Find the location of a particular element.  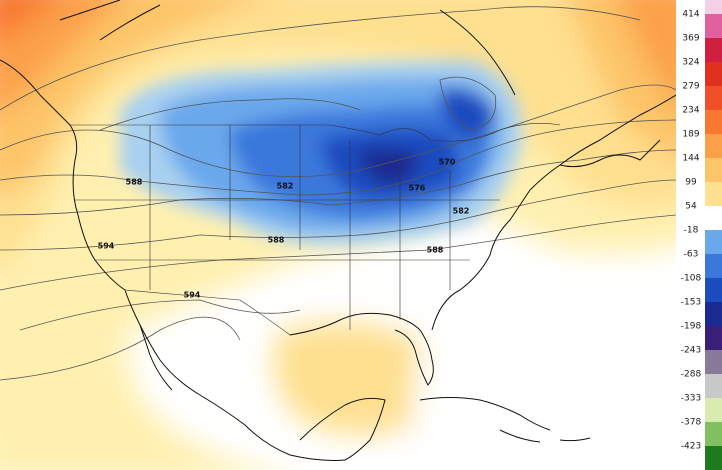

colorbar-label: -423 is located at coordinates (691, 447).